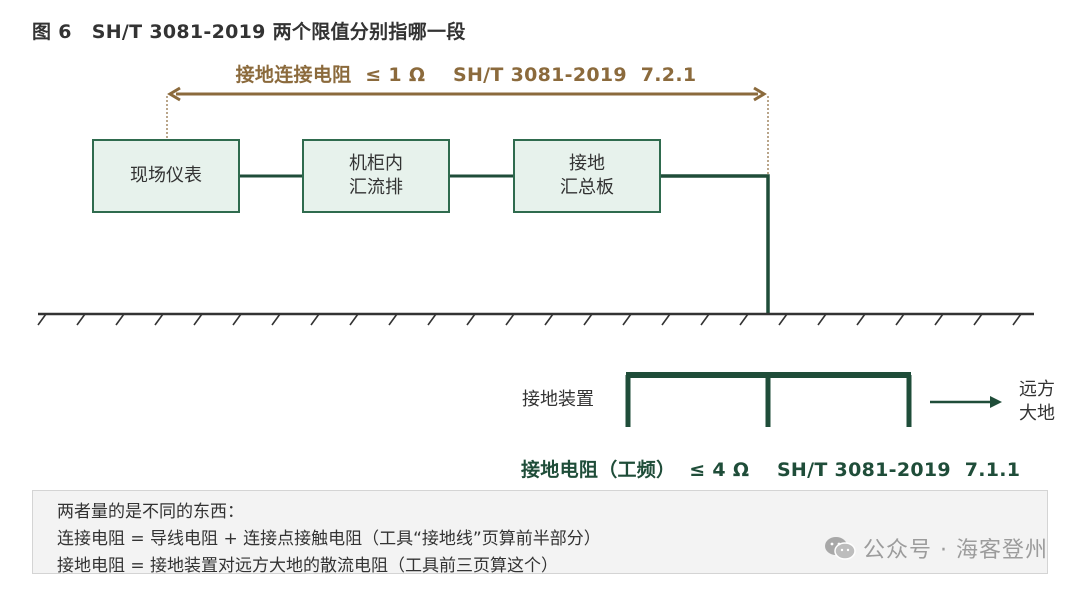 The width and height of the screenshot is (1080, 594). What do you see at coordinates (898, 470) in the screenshot?
I see `grounding-resistance-ref: SH/T 3081-2019 7.1.1` at bounding box center [898, 470].